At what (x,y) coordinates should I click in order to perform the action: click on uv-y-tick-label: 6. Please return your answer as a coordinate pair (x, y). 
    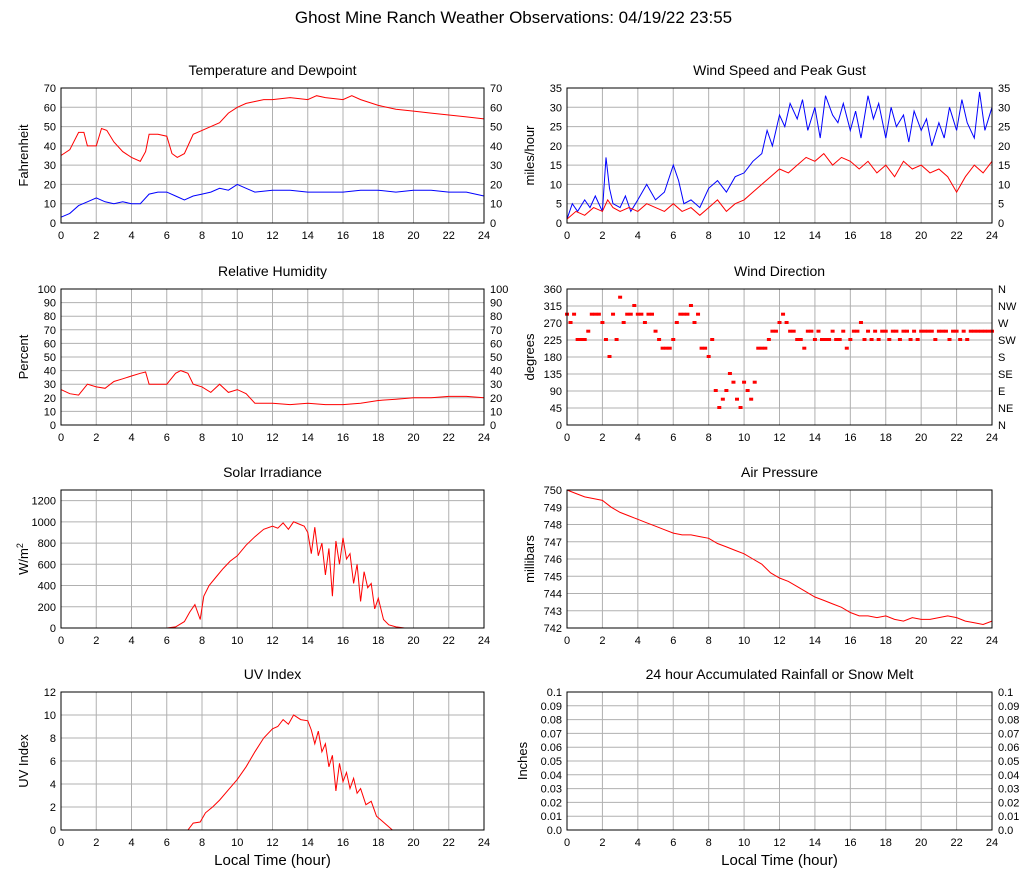
    Looking at the image, I should click on (53, 762).